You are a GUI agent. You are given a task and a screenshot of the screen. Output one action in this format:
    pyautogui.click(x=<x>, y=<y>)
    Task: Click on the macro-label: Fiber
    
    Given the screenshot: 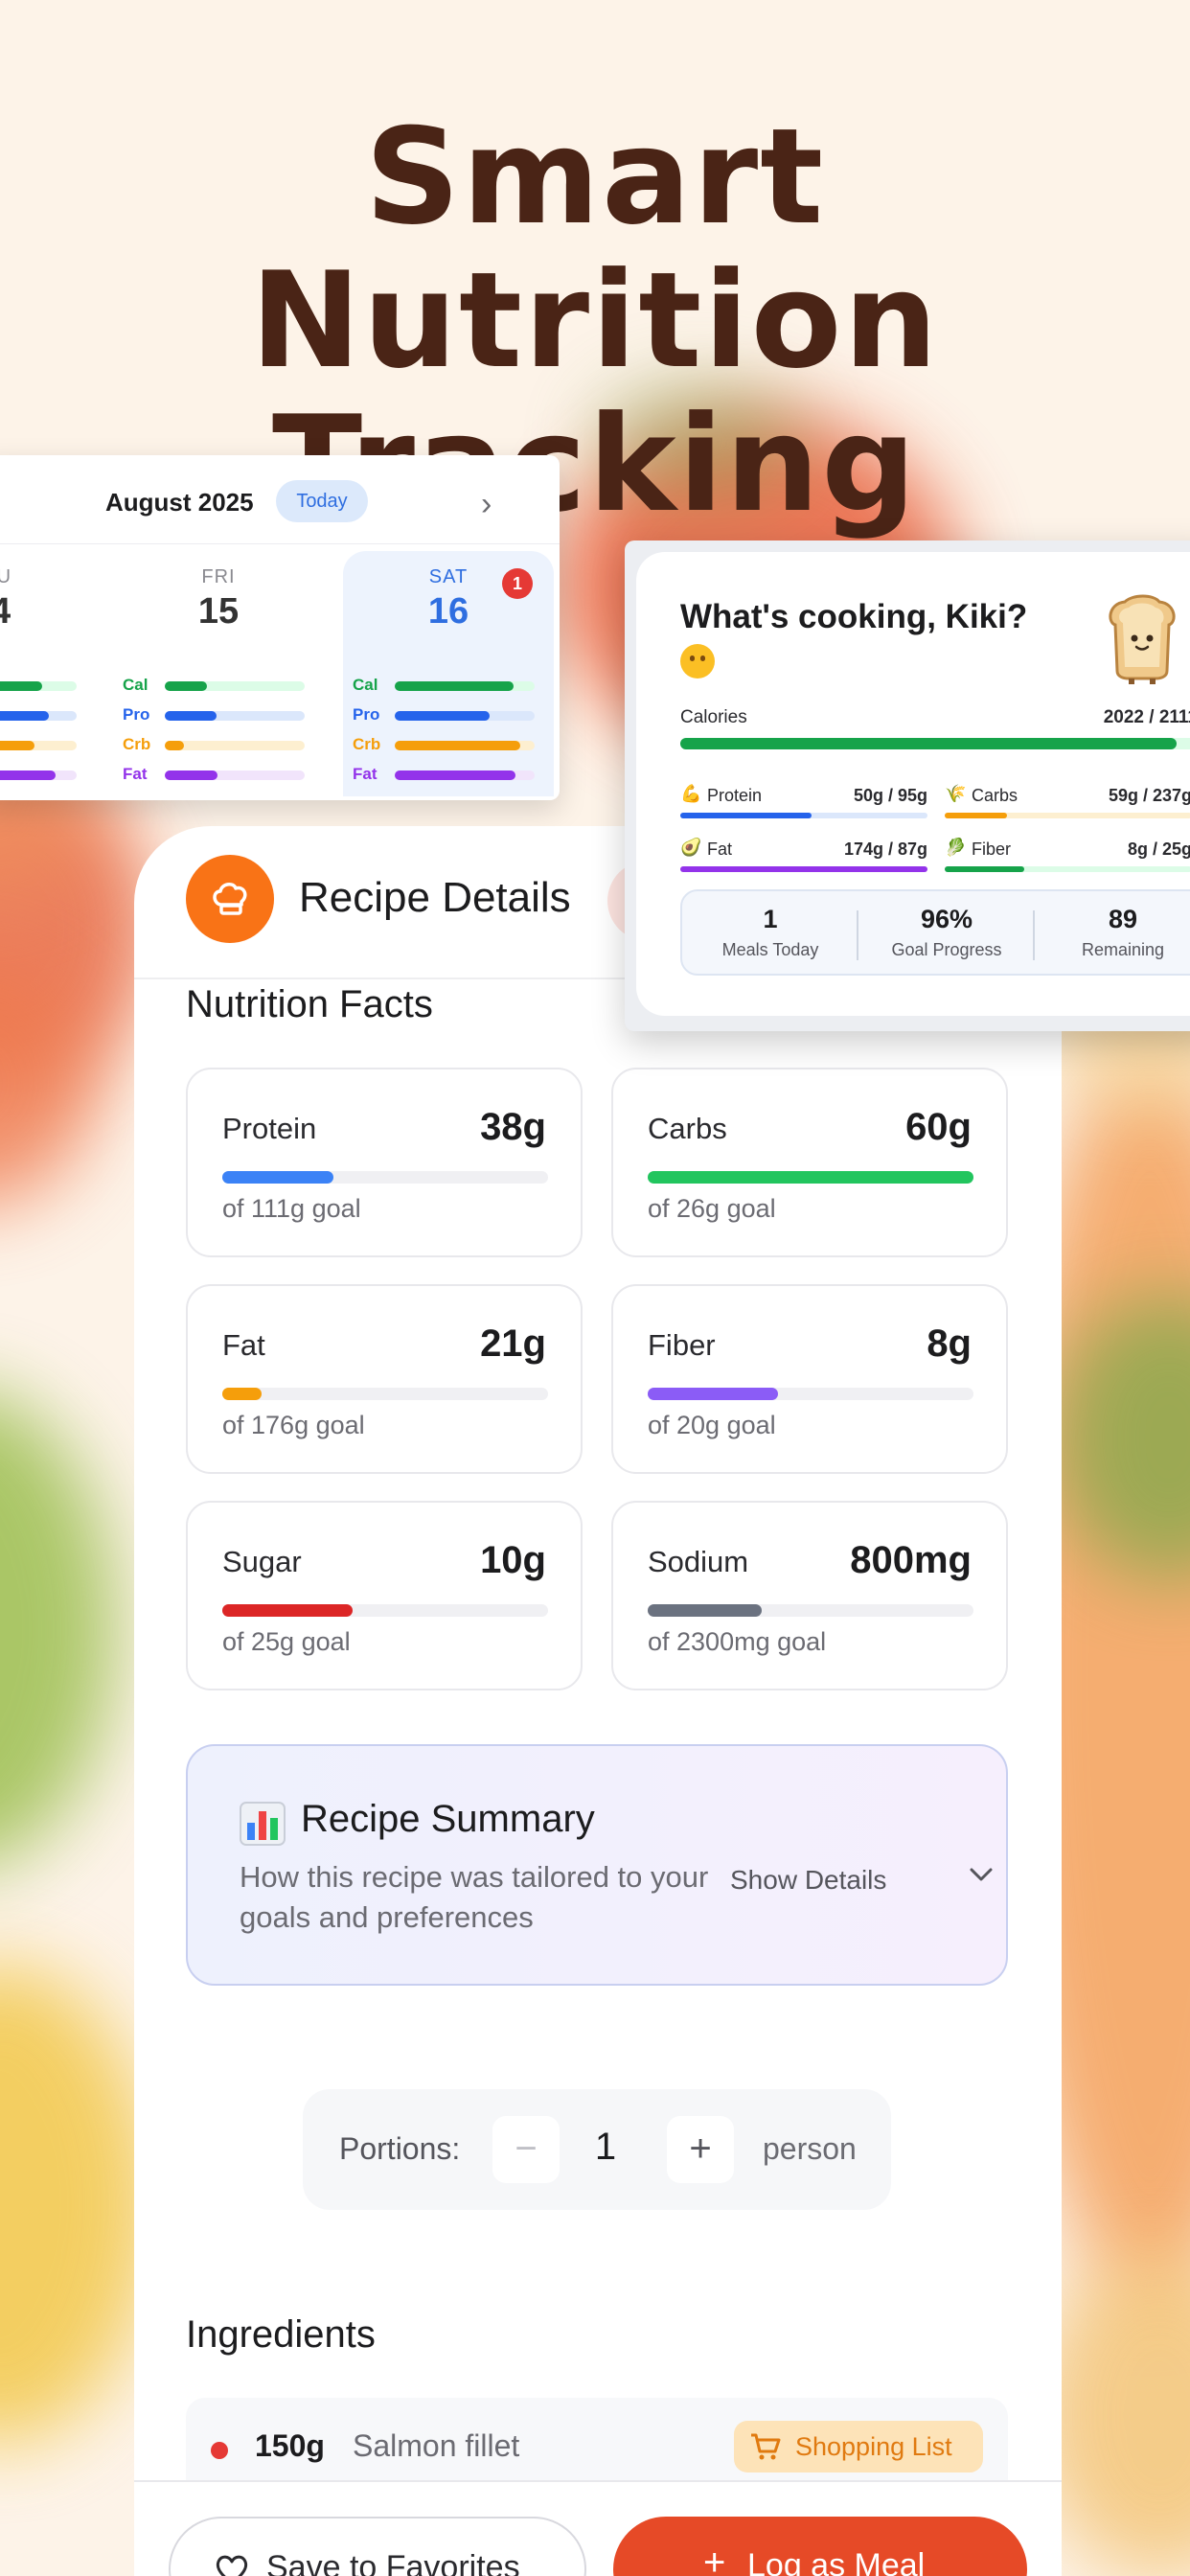 What is the action you would take?
    pyautogui.click(x=992, y=849)
    